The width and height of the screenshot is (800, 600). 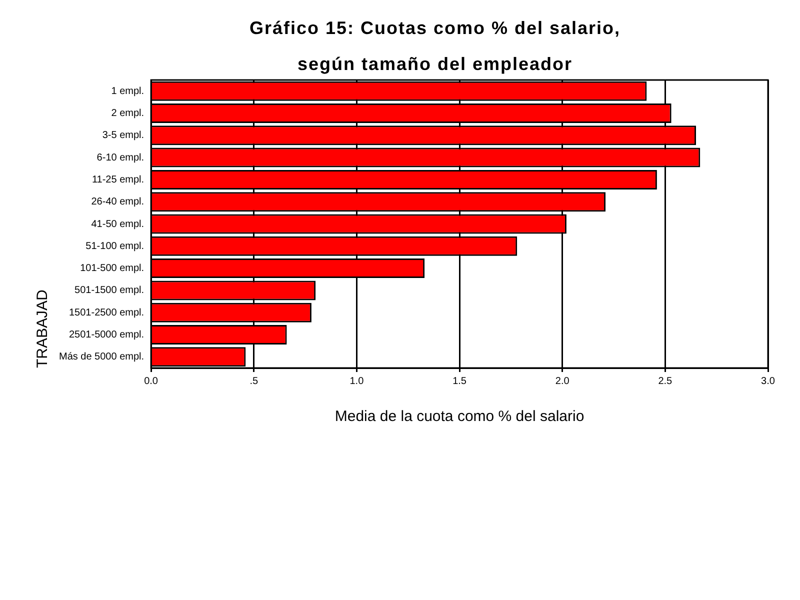 What do you see at coordinates (117, 202) in the screenshot?
I see `y-tick-label: 26-40 empl.` at bounding box center [117, 202].